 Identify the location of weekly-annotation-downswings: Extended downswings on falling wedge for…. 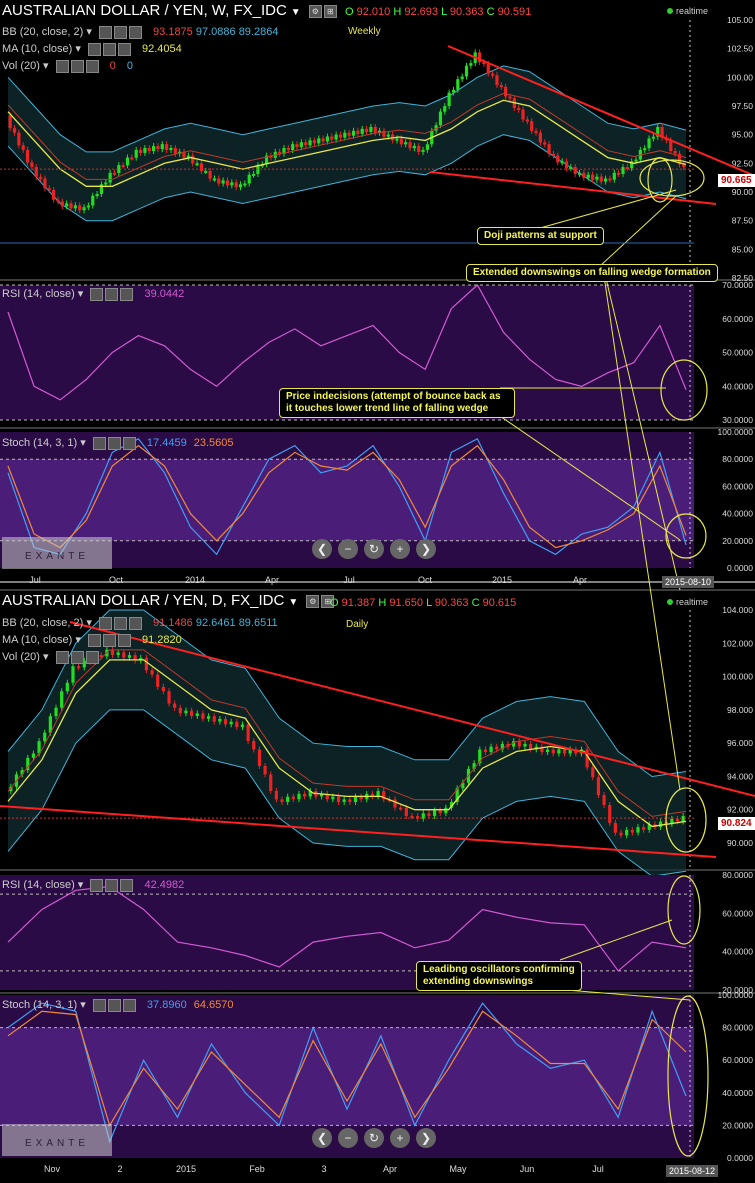
(592, 273).